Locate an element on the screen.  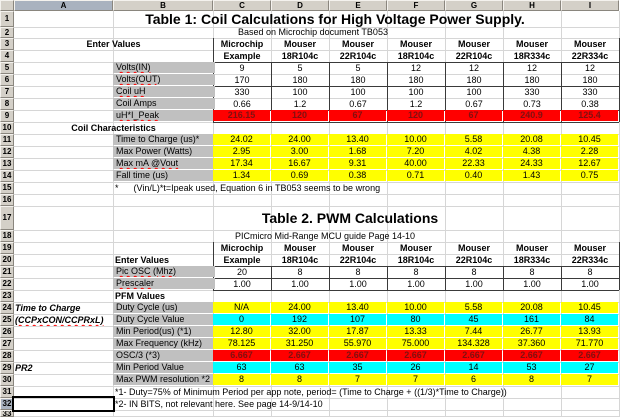
cell-F9: 120 is located at coordinates (415, 115).